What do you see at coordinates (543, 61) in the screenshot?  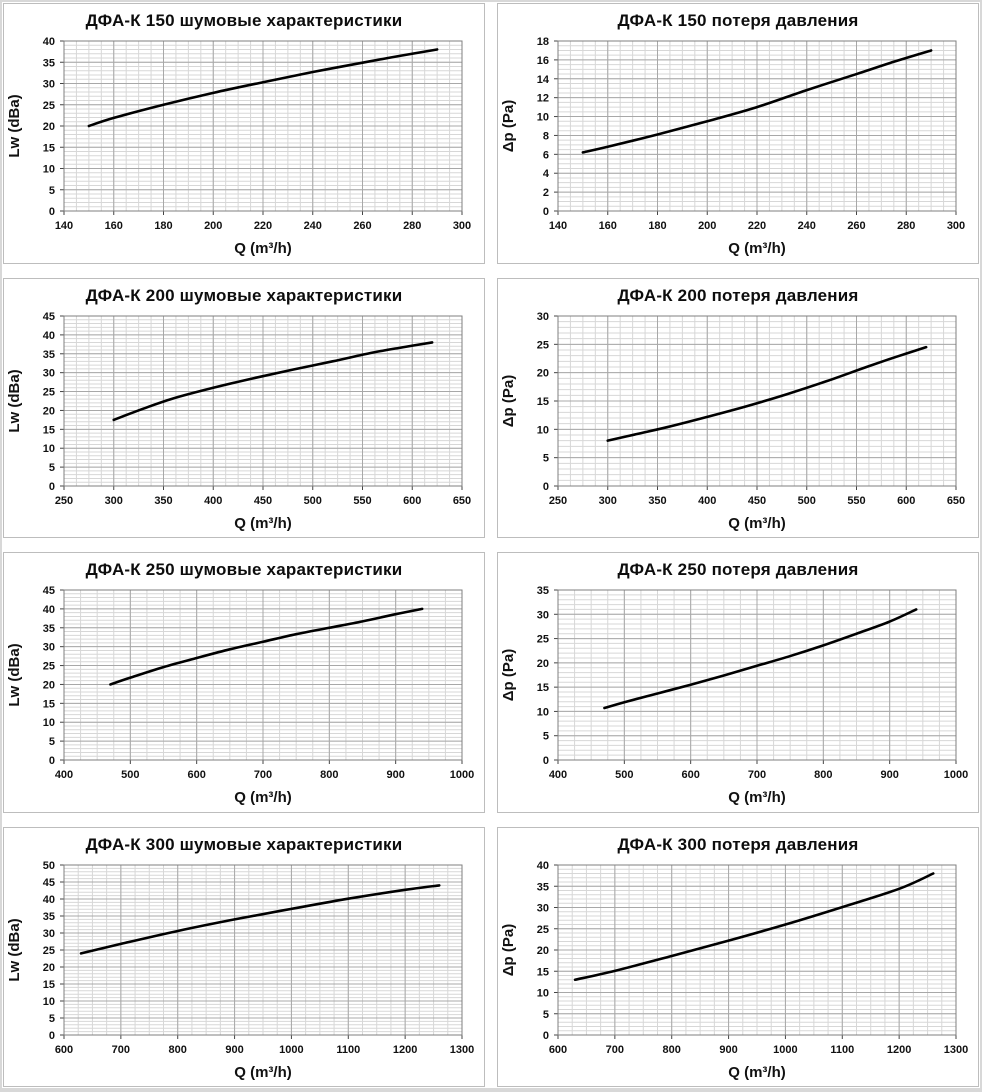 I see `svg-text: 16` at bounding box center [543, 61].